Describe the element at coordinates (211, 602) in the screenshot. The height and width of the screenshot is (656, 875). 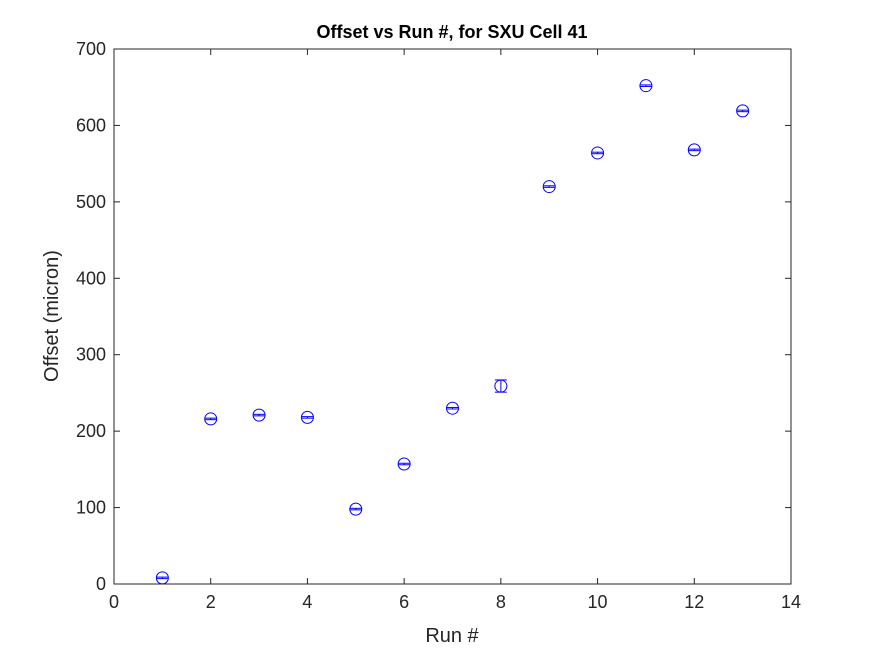
I see `x-tick-label: 2` at that location.